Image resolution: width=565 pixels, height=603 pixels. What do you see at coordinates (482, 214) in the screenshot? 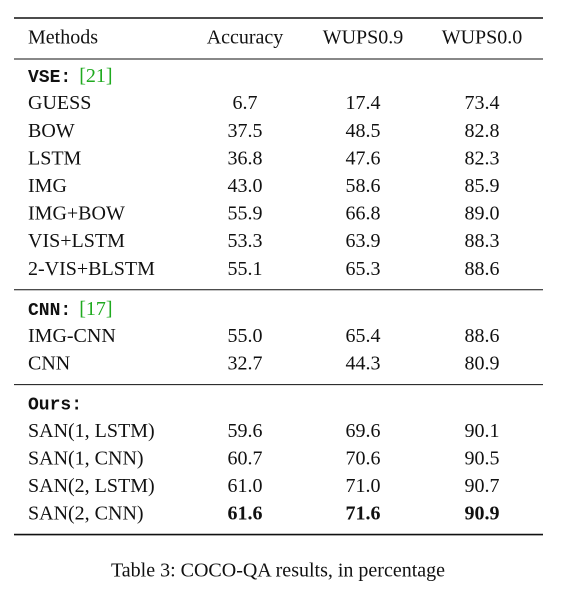
I see `cell-value: 89.0` at bounding box center [482, 214].